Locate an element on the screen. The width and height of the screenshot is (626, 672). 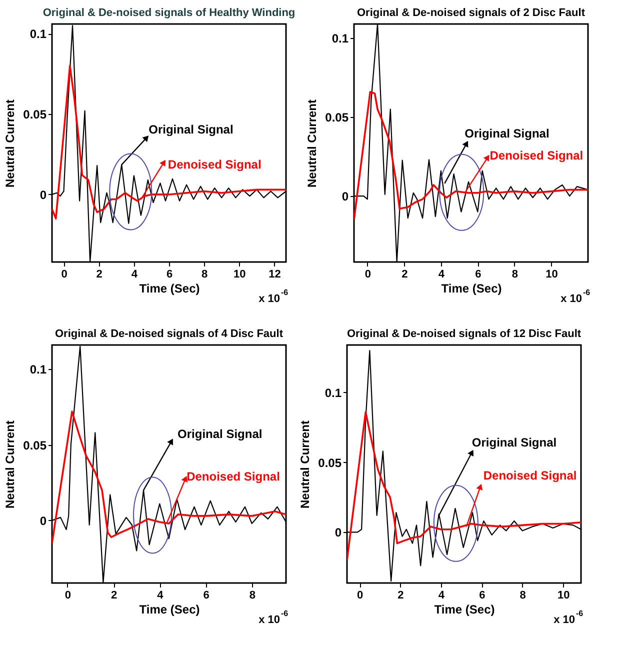
x-tick-label: 12 is located at coordinates (274, 274).